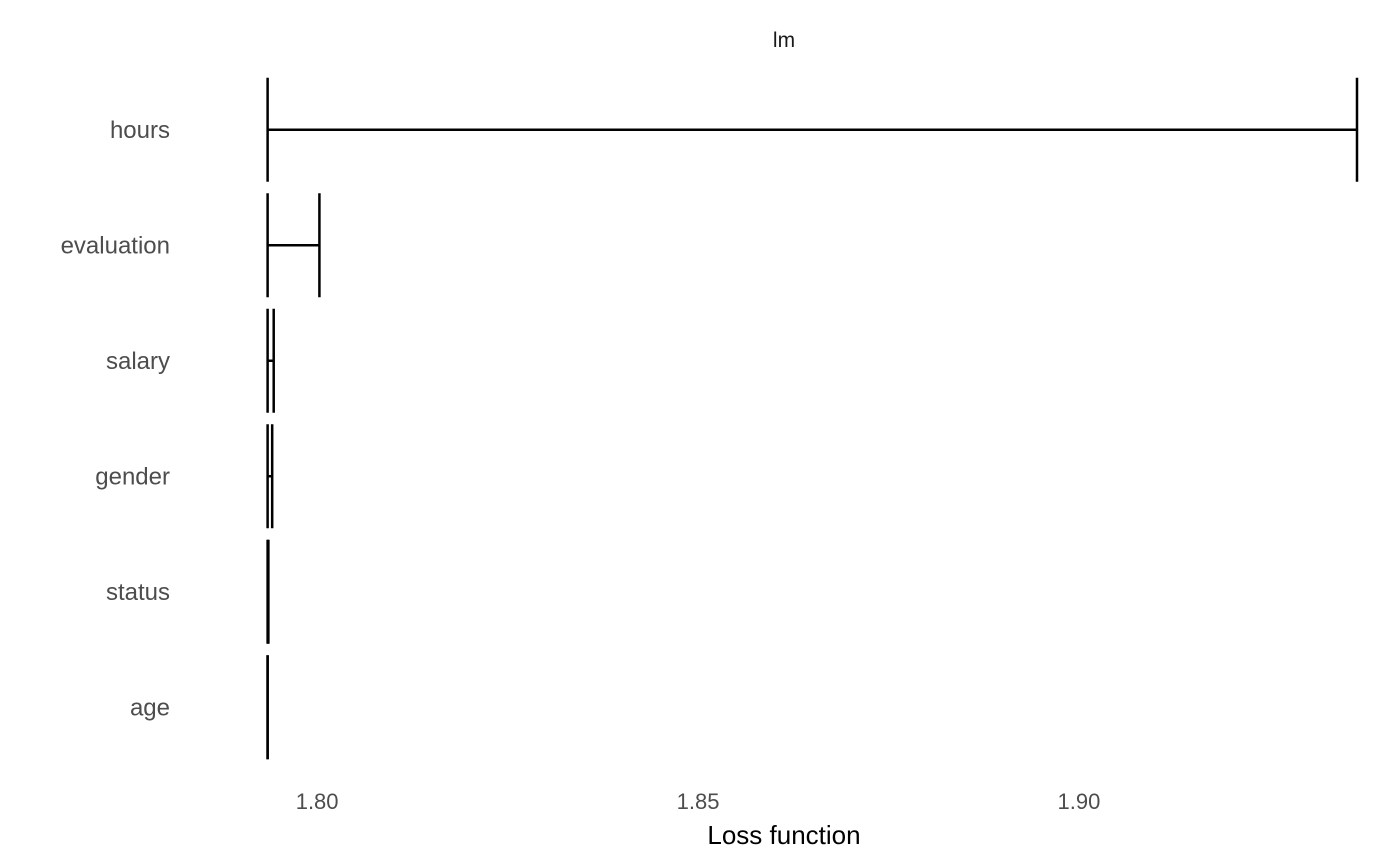  What do you see at coordinates (268, 591) in the screenshot?
I see `interval-status` at bounding box center [268, 591].